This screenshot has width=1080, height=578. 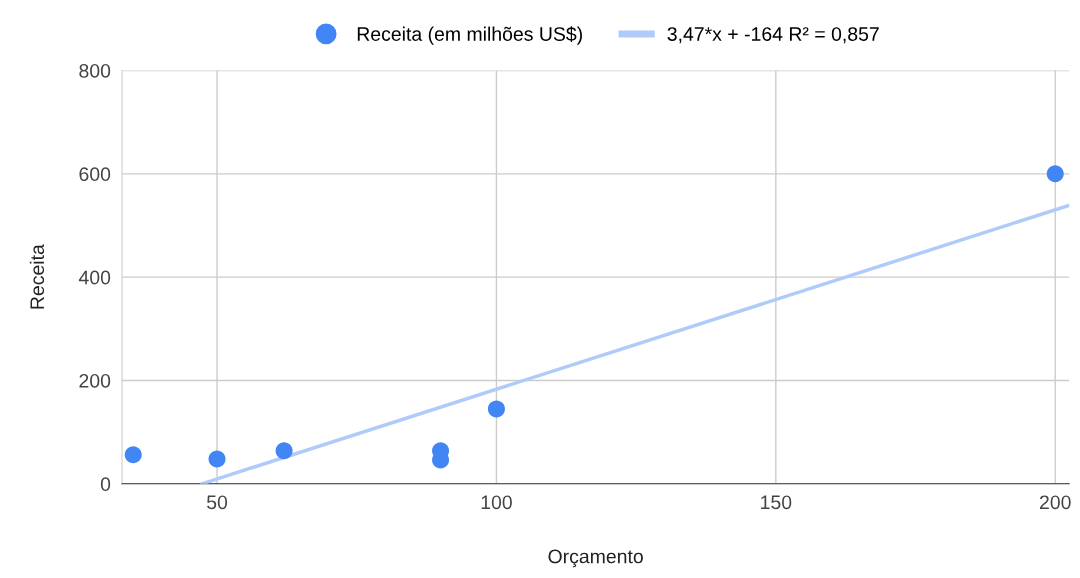 What do you see at coordinates (95, 380) in the screenshot?
I see `y-tick-label: 200` at bounding box center [95, 380].